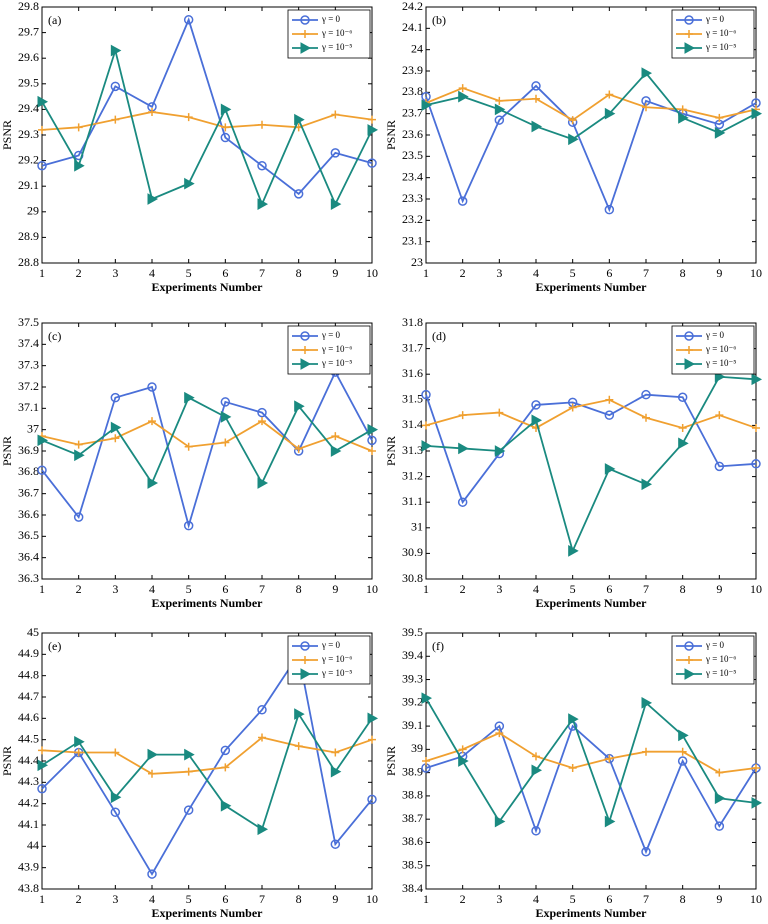 The height and width of the screenshot is (924, 768). I want to click on y-tick-label: 29.5, so click(28, 83).